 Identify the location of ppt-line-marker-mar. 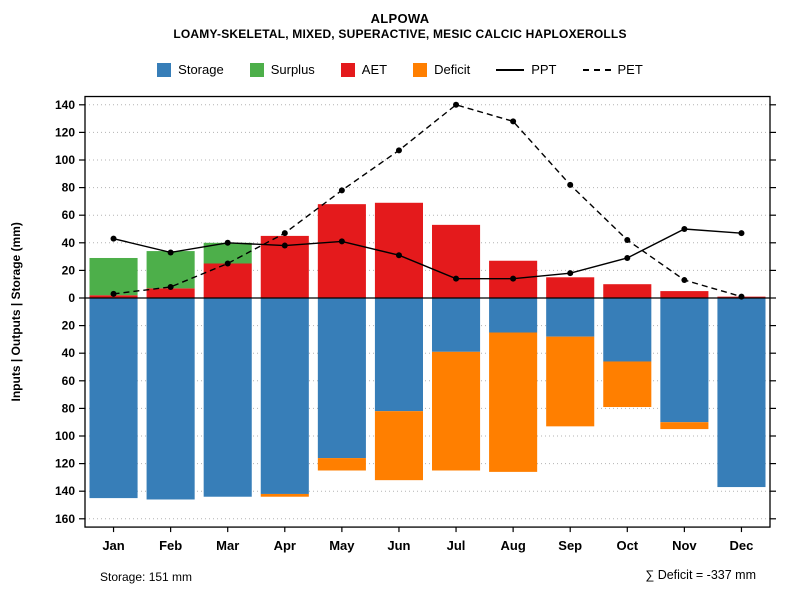
(227, 242).